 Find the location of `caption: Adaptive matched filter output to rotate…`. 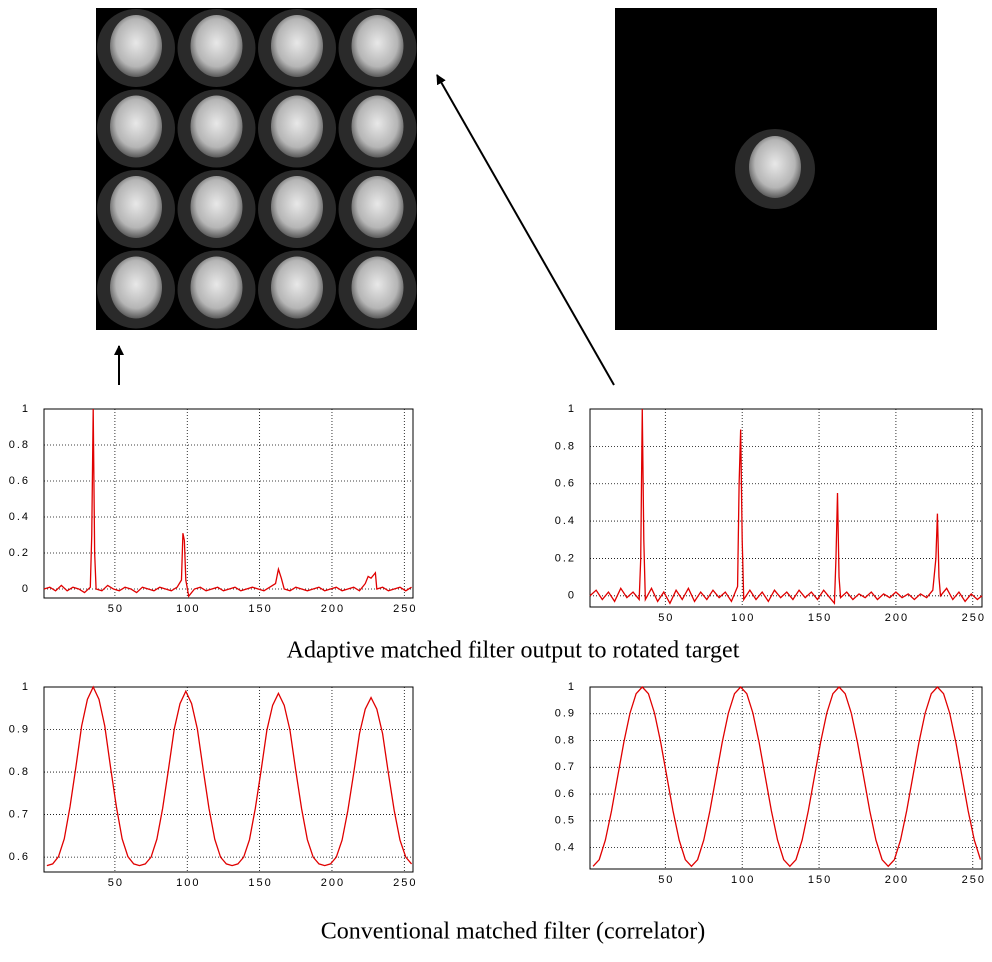

caption: Adaptive matched filter output to rotate… is located at coordinates (513, 651).